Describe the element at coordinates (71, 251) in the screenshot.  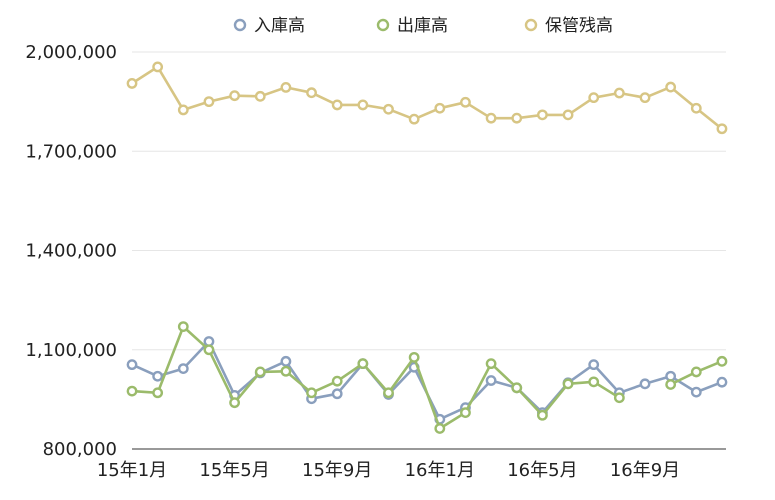
I see `y-tick-label: 1,400,000` at that location.